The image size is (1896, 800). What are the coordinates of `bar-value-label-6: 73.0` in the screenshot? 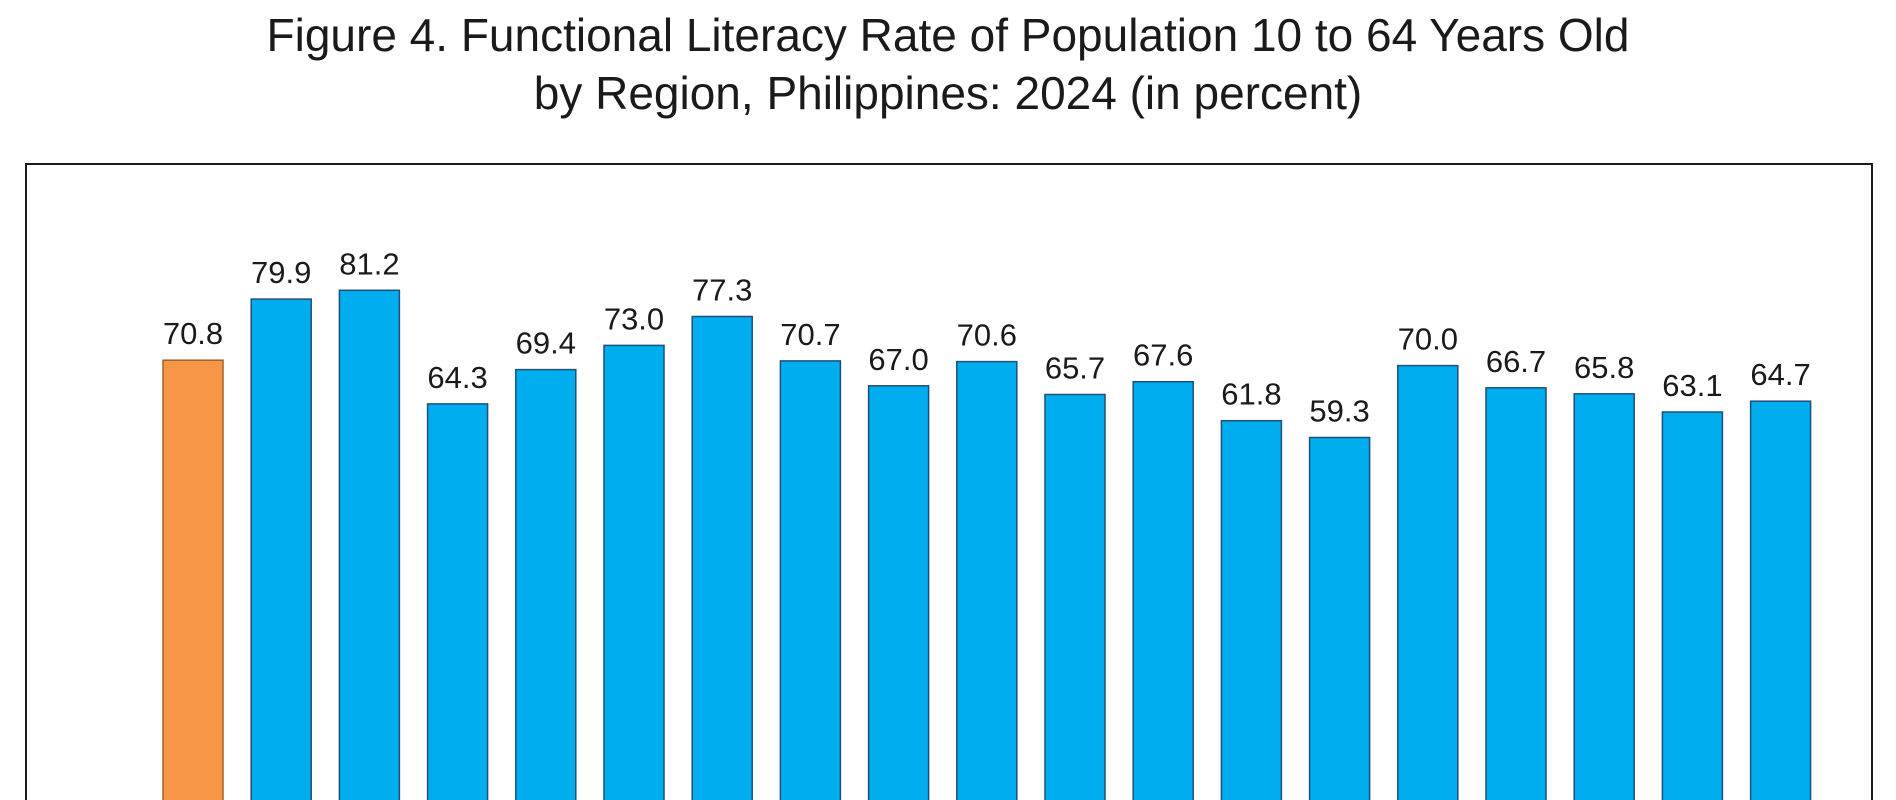 It's located at (634, 318).